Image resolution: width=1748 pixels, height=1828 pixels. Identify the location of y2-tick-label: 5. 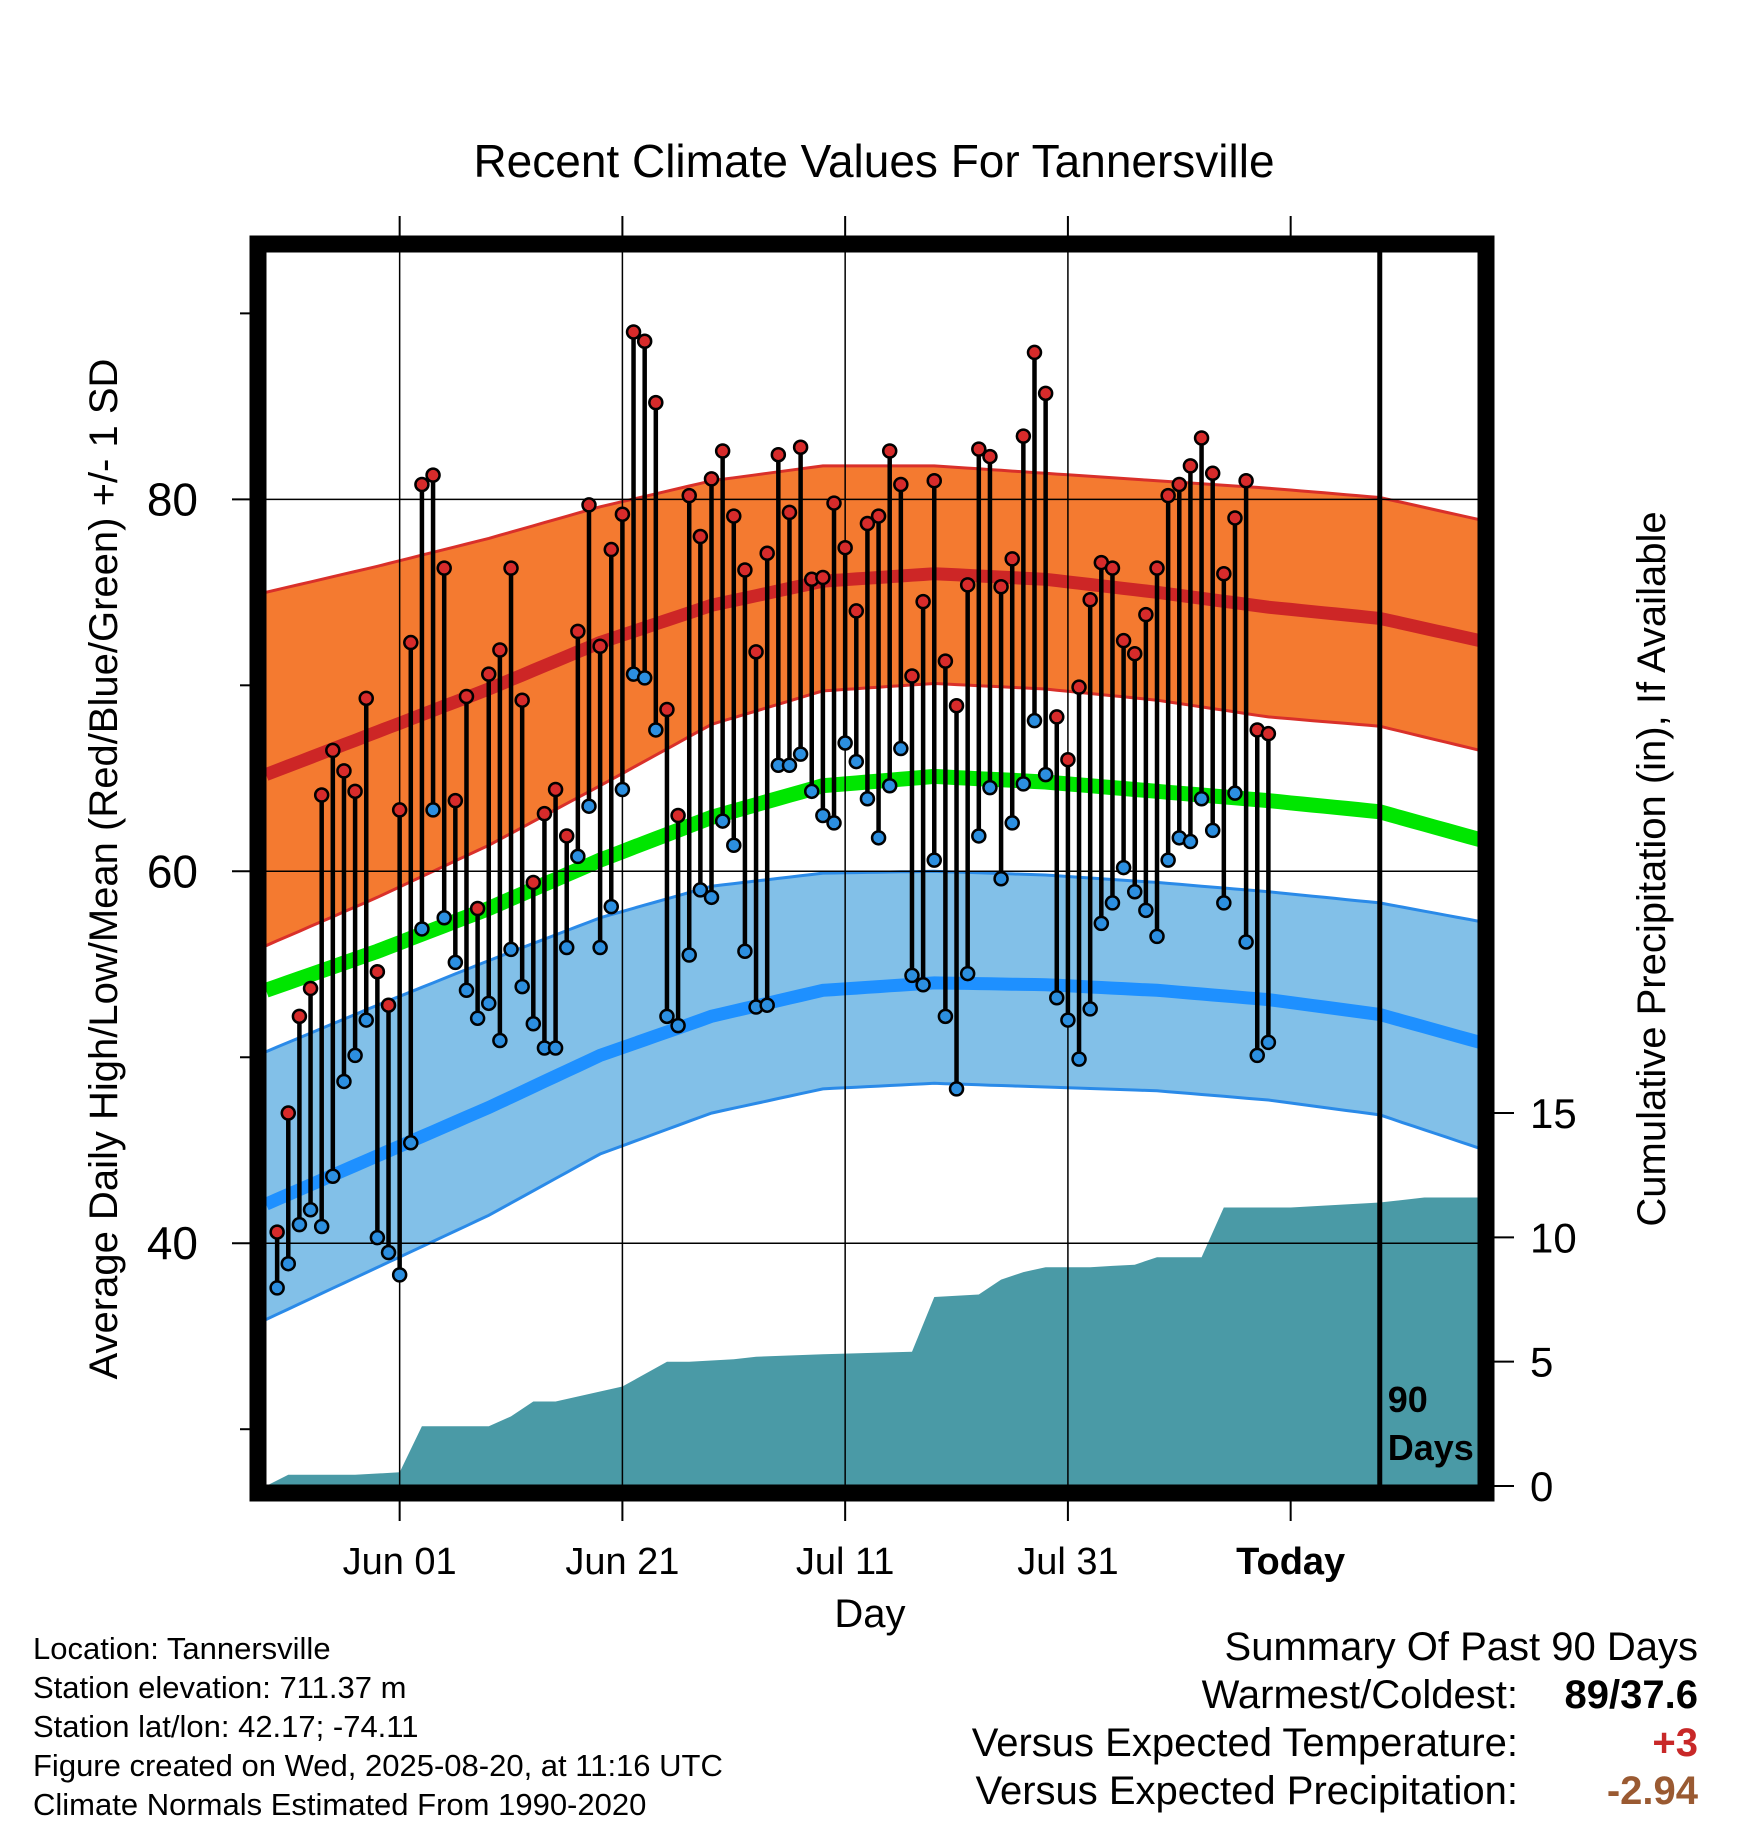
(1541, 1362).